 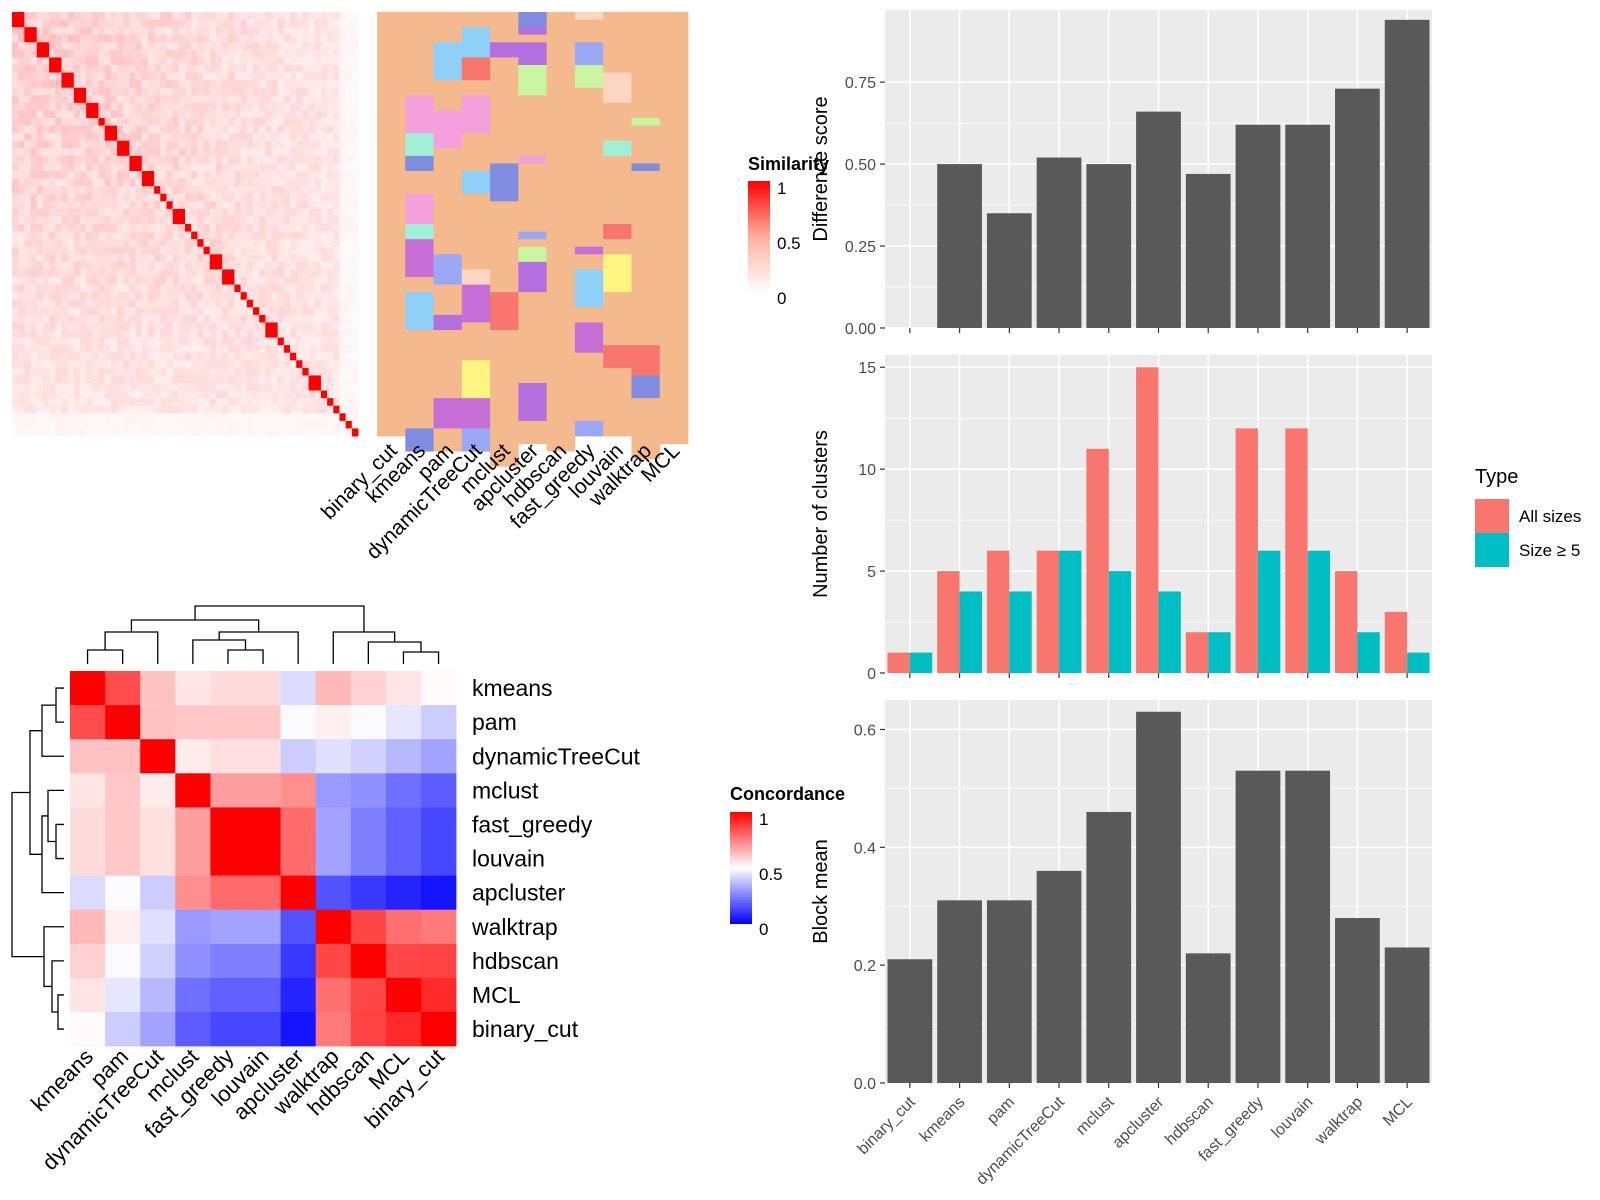 I want to click on bar-all-sizes, so click(x=1296, y=550).